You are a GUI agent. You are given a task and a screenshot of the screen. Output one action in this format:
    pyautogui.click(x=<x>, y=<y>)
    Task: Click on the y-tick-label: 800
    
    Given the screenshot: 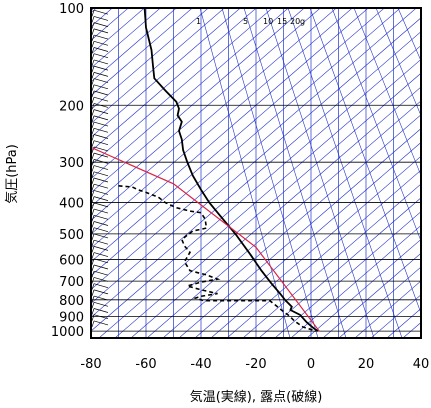 What is the action you would take?
    pyautogui.click(x=71, y=301)
    